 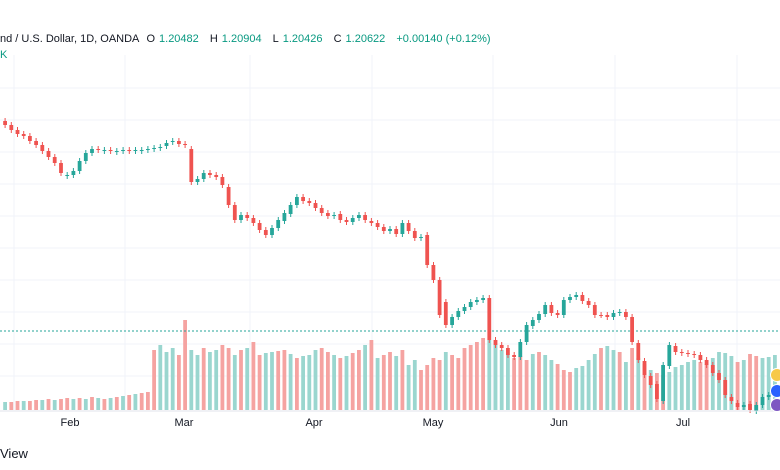 What do you see at coordinates (775, 391) in the screenshot?
I see `dividend-flag-icon` at bounding box center [775, 391].